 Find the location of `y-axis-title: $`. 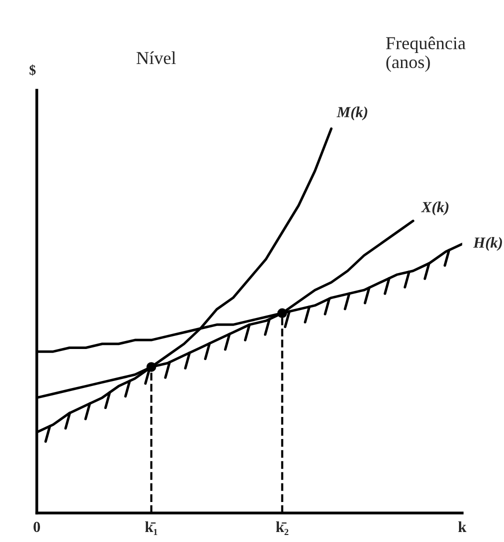

y-axis-title: $ is located at coordinates (33, 70).